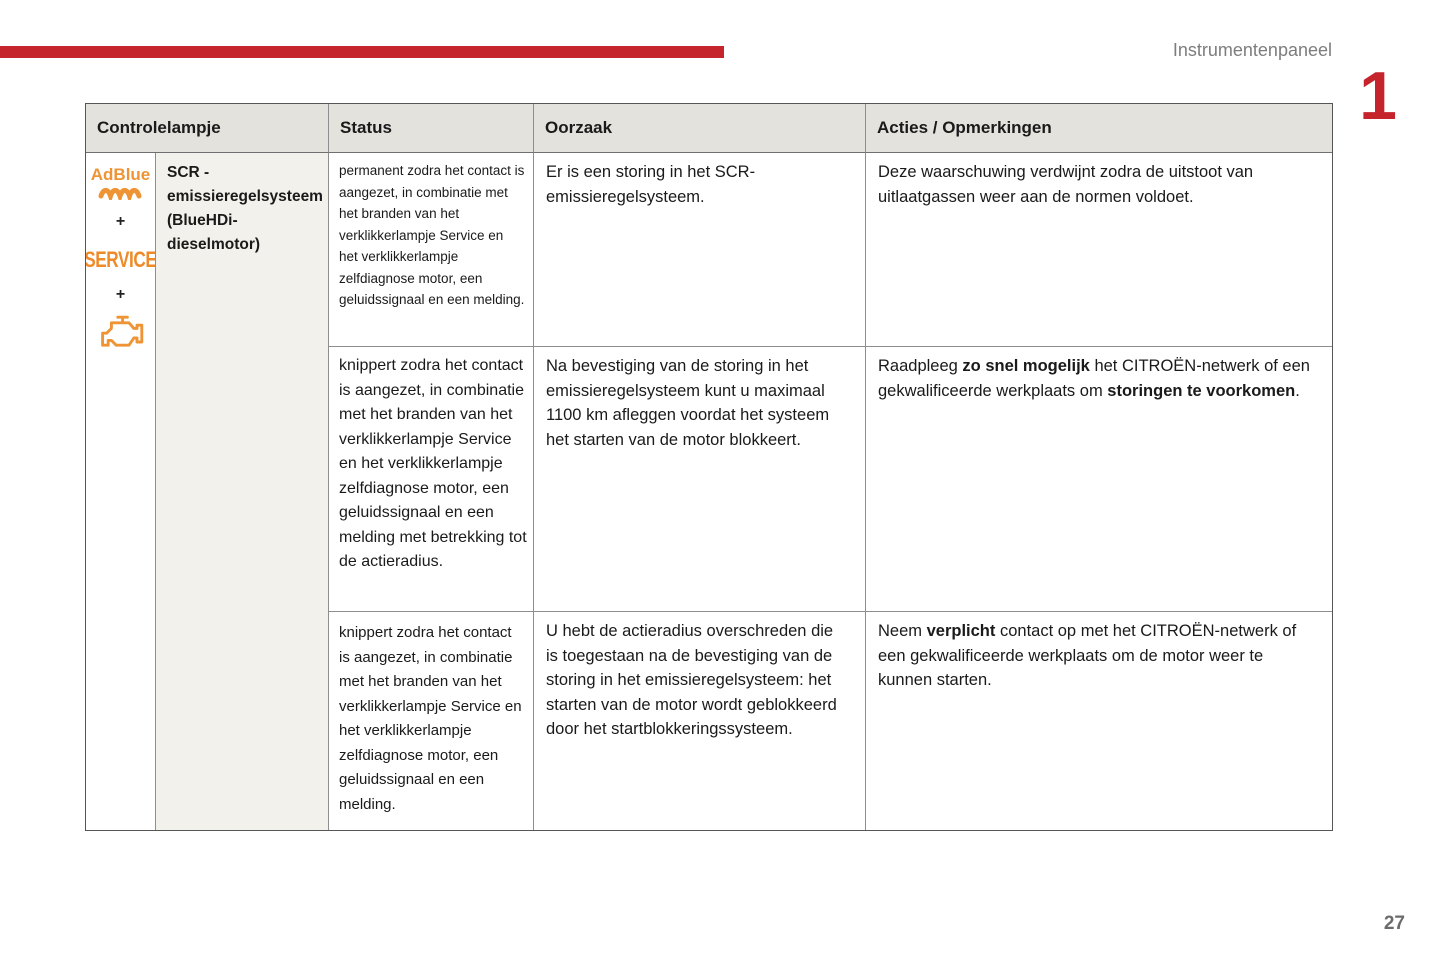 The height and width of the screenshot is (963, 1445). I want to click on column-header-acties: Acties / Opmerkingen, so click(1098, 128).